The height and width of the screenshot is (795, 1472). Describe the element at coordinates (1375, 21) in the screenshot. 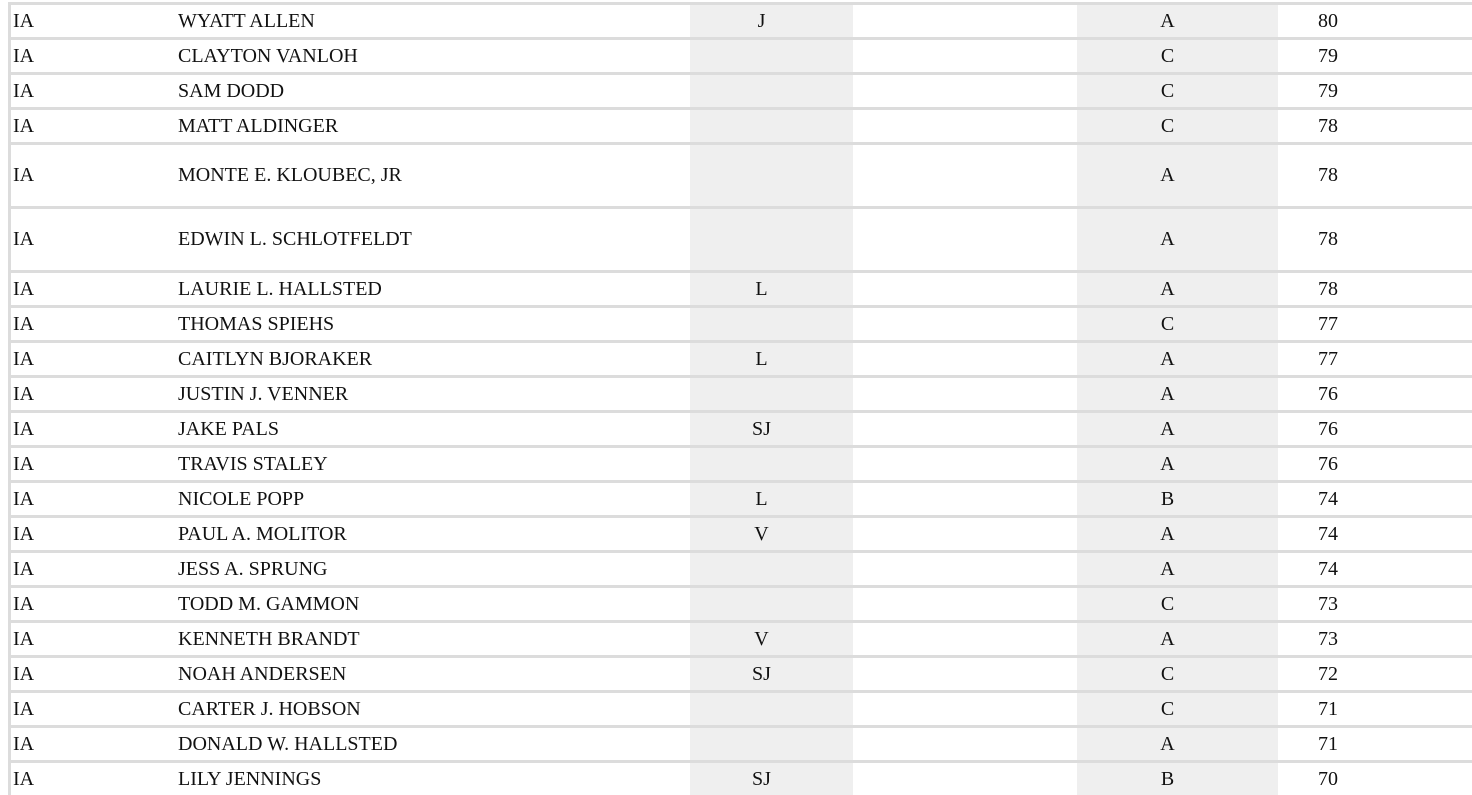

I see `score-cell: 80` at that location.